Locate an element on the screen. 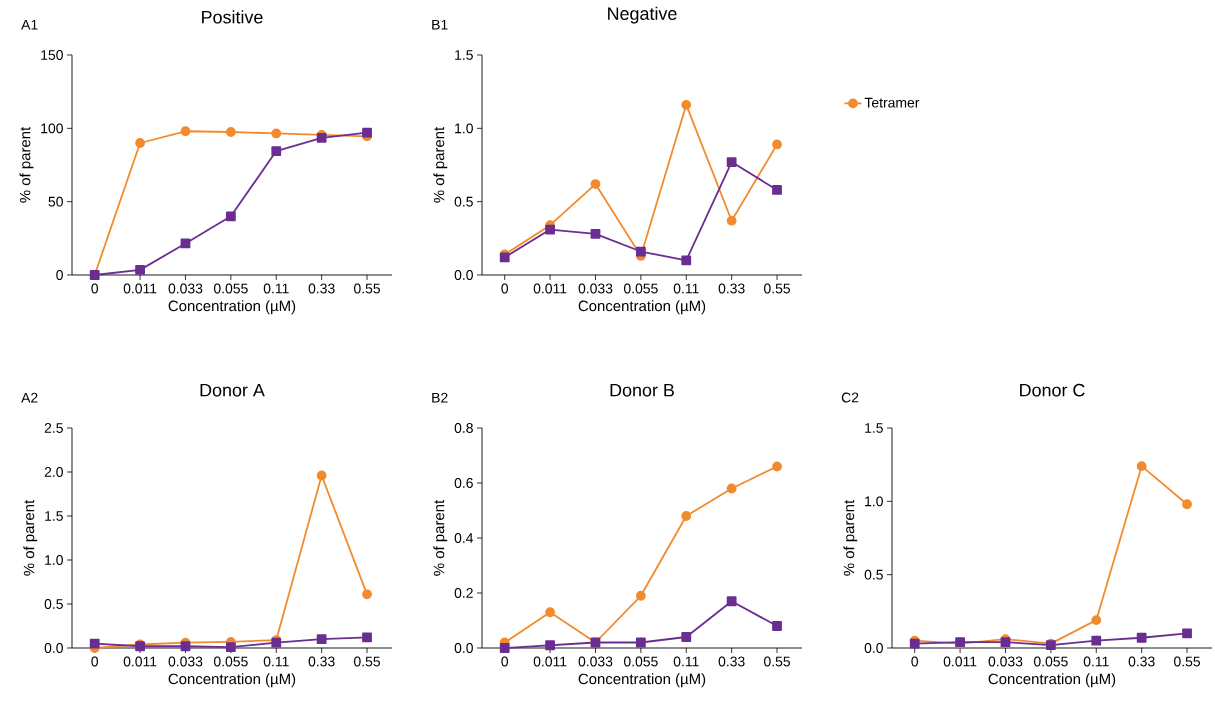  chart-title: Donor B is located at coordinates (642, 390).